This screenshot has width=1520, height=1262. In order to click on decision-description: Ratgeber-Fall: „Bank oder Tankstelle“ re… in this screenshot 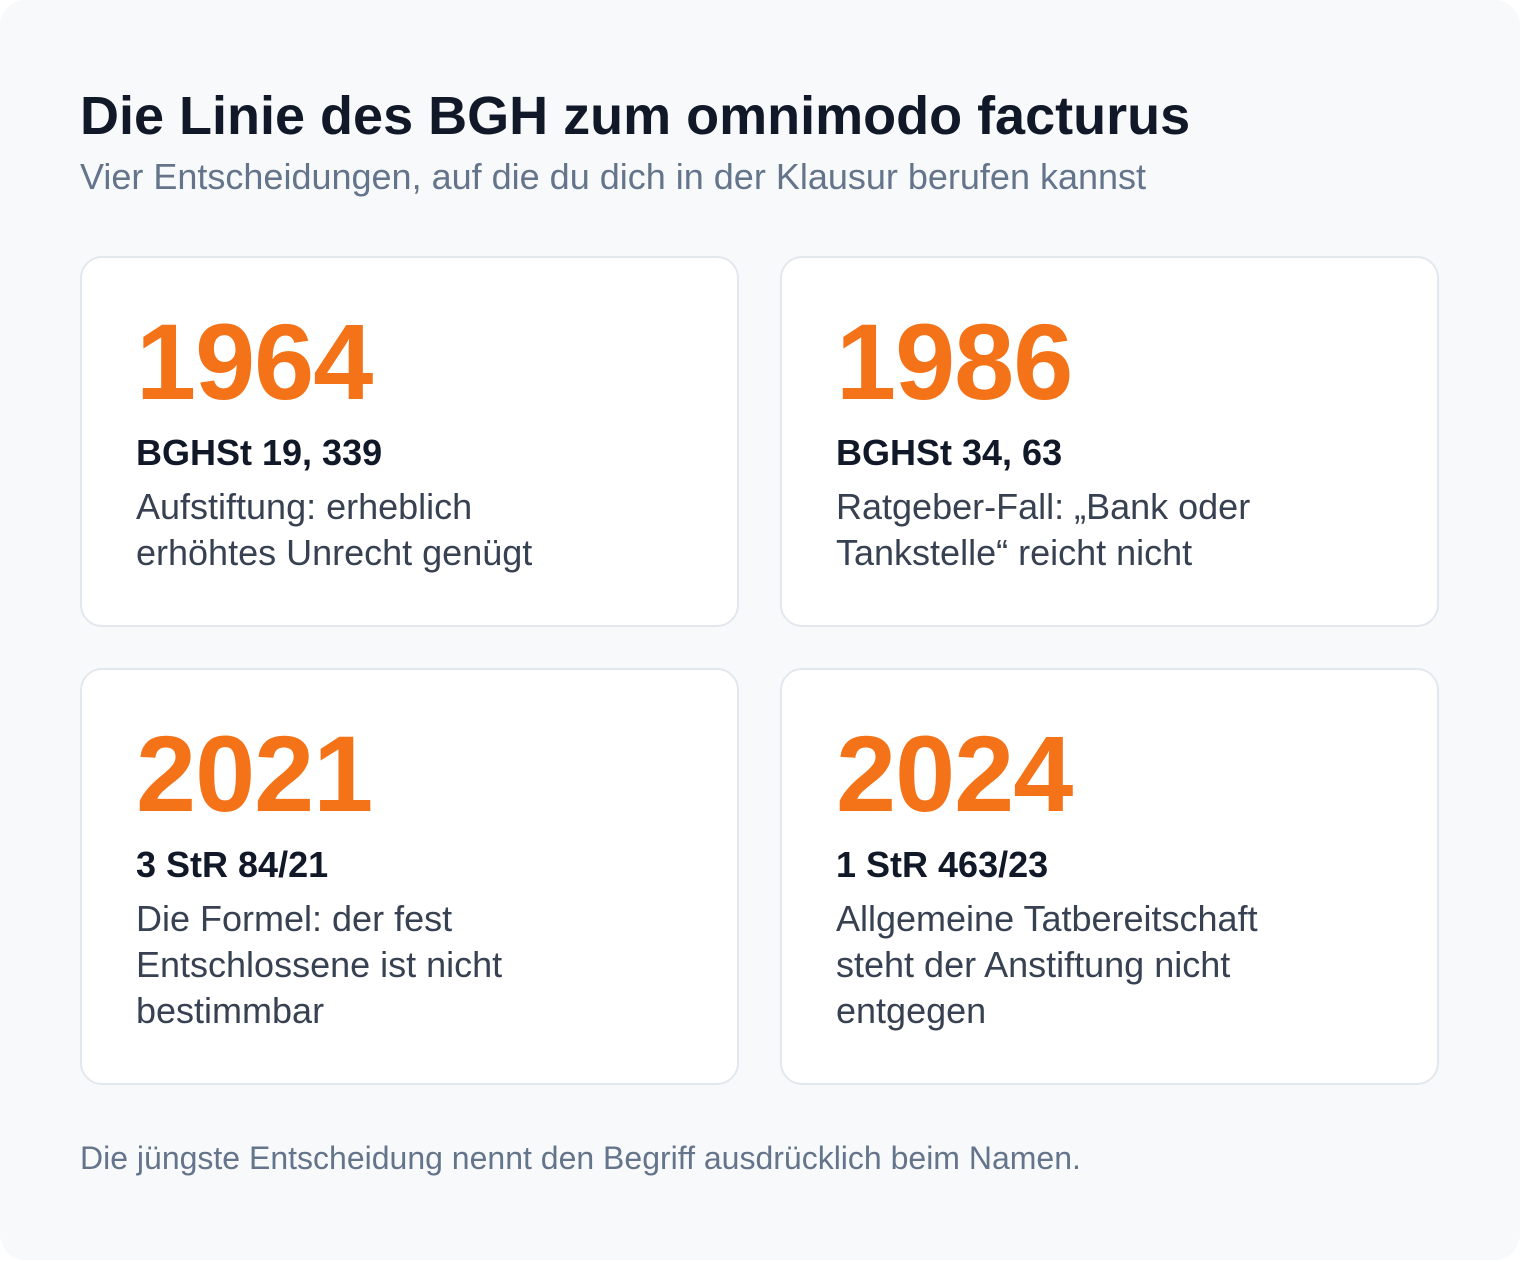, I will do `click(1043, 529)`.